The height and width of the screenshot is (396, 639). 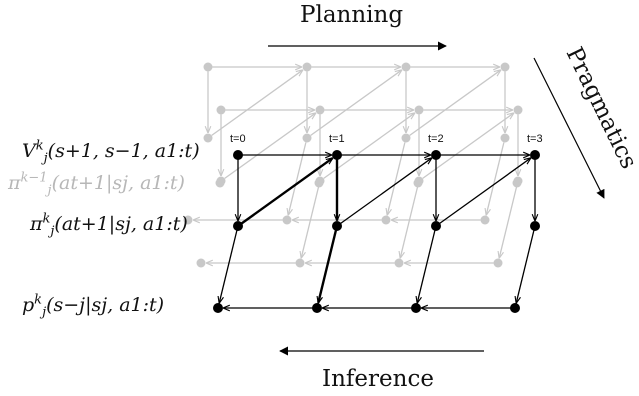 What do you see at coordinates (228, 266) in the screenshot?
I see `initial-belief-link` at bounding box center [228, 266].